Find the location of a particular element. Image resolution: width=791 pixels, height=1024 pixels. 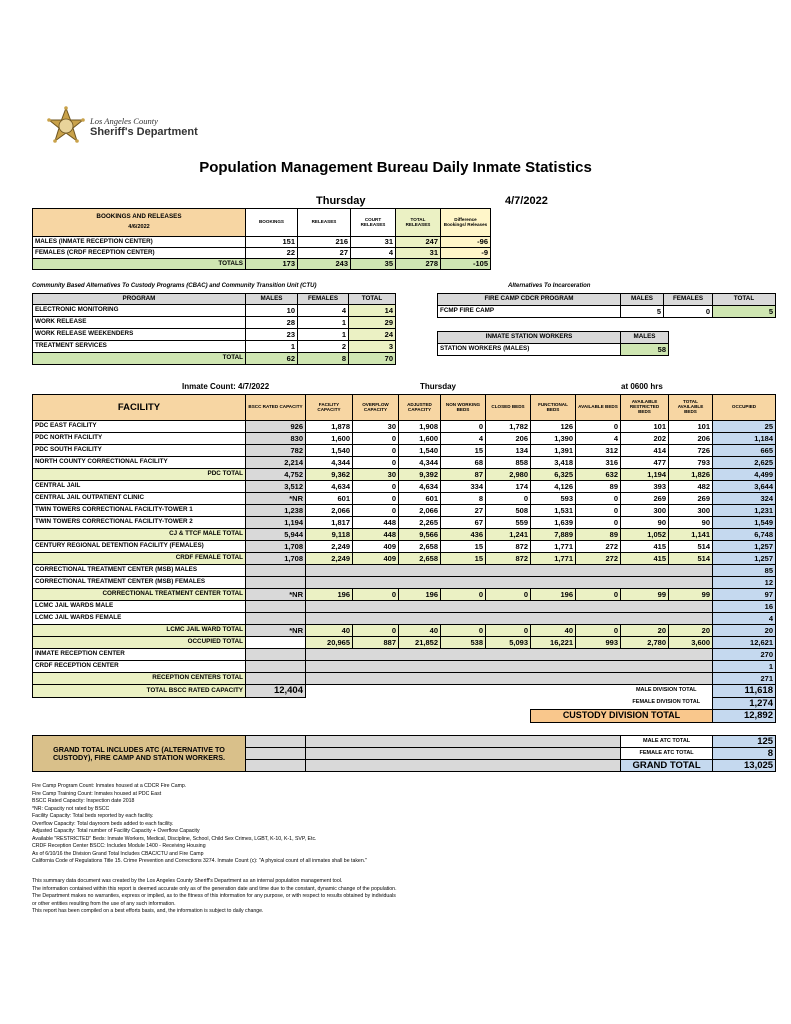

cell-value: 30 is located at coordinates (375, 474).